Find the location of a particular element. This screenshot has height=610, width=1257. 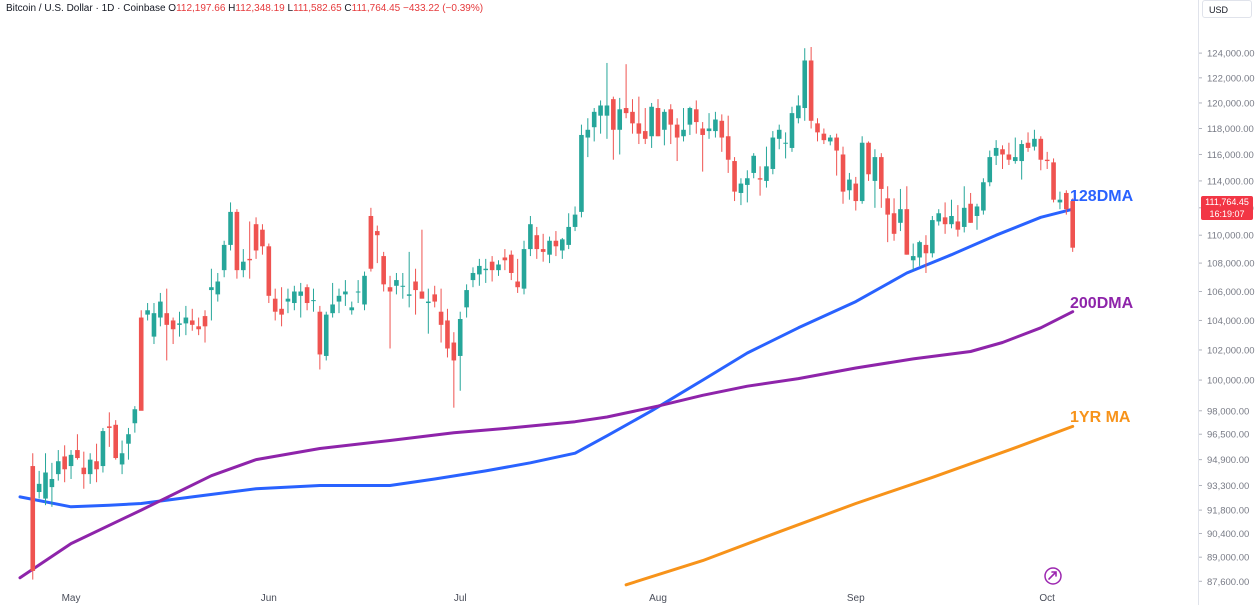

scroll-to-realtime-icon is located at coordinates (1053, 576).